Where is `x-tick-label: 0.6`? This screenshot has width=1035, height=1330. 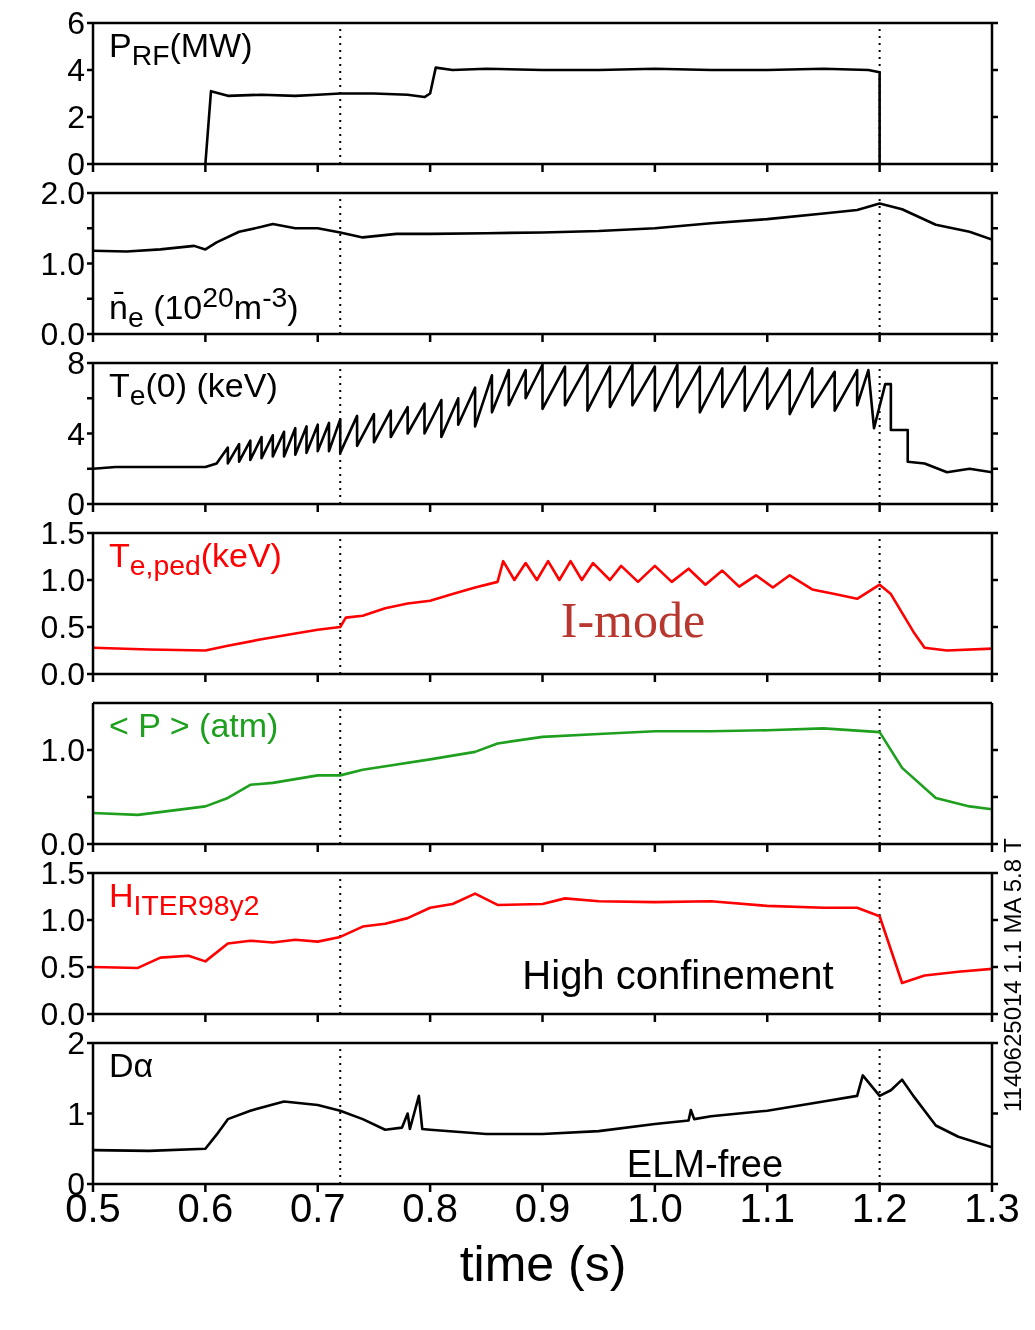 x-tick-label: 0.6 is located at coordinates (205, 1208).